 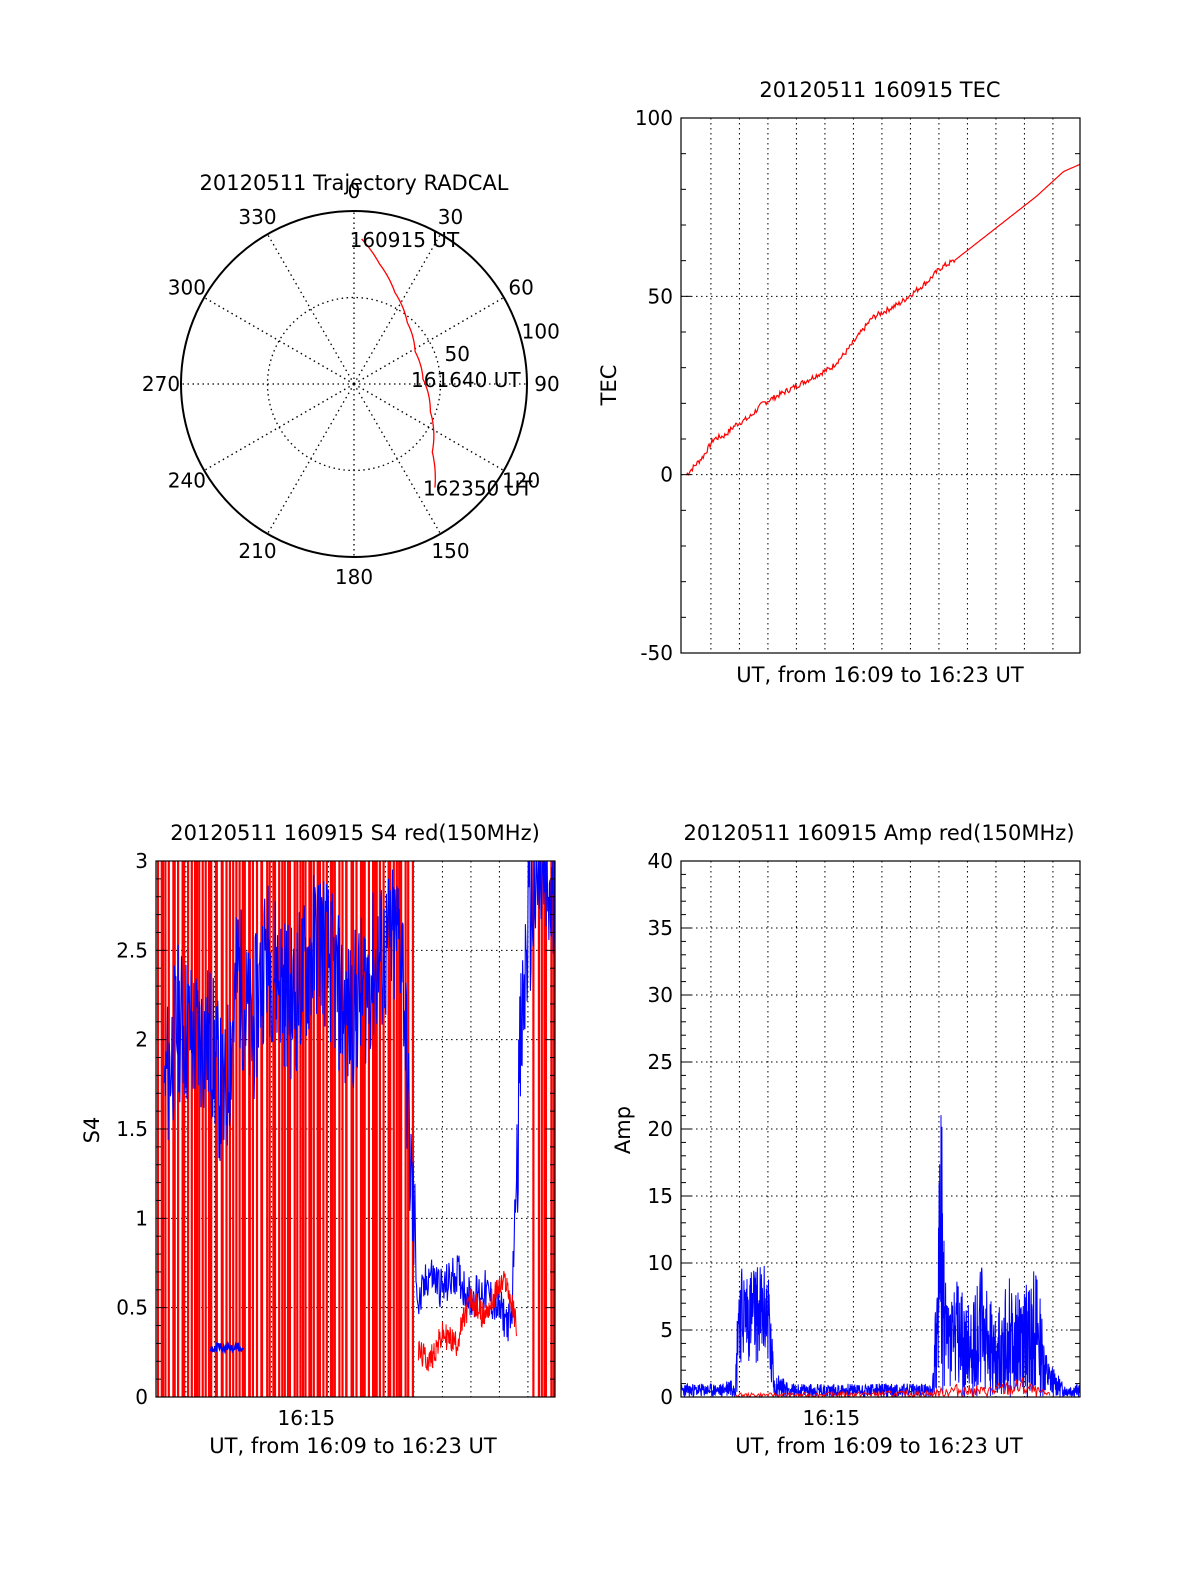 I want to click on y-tick-label: 100, so click(x=654, y=118).